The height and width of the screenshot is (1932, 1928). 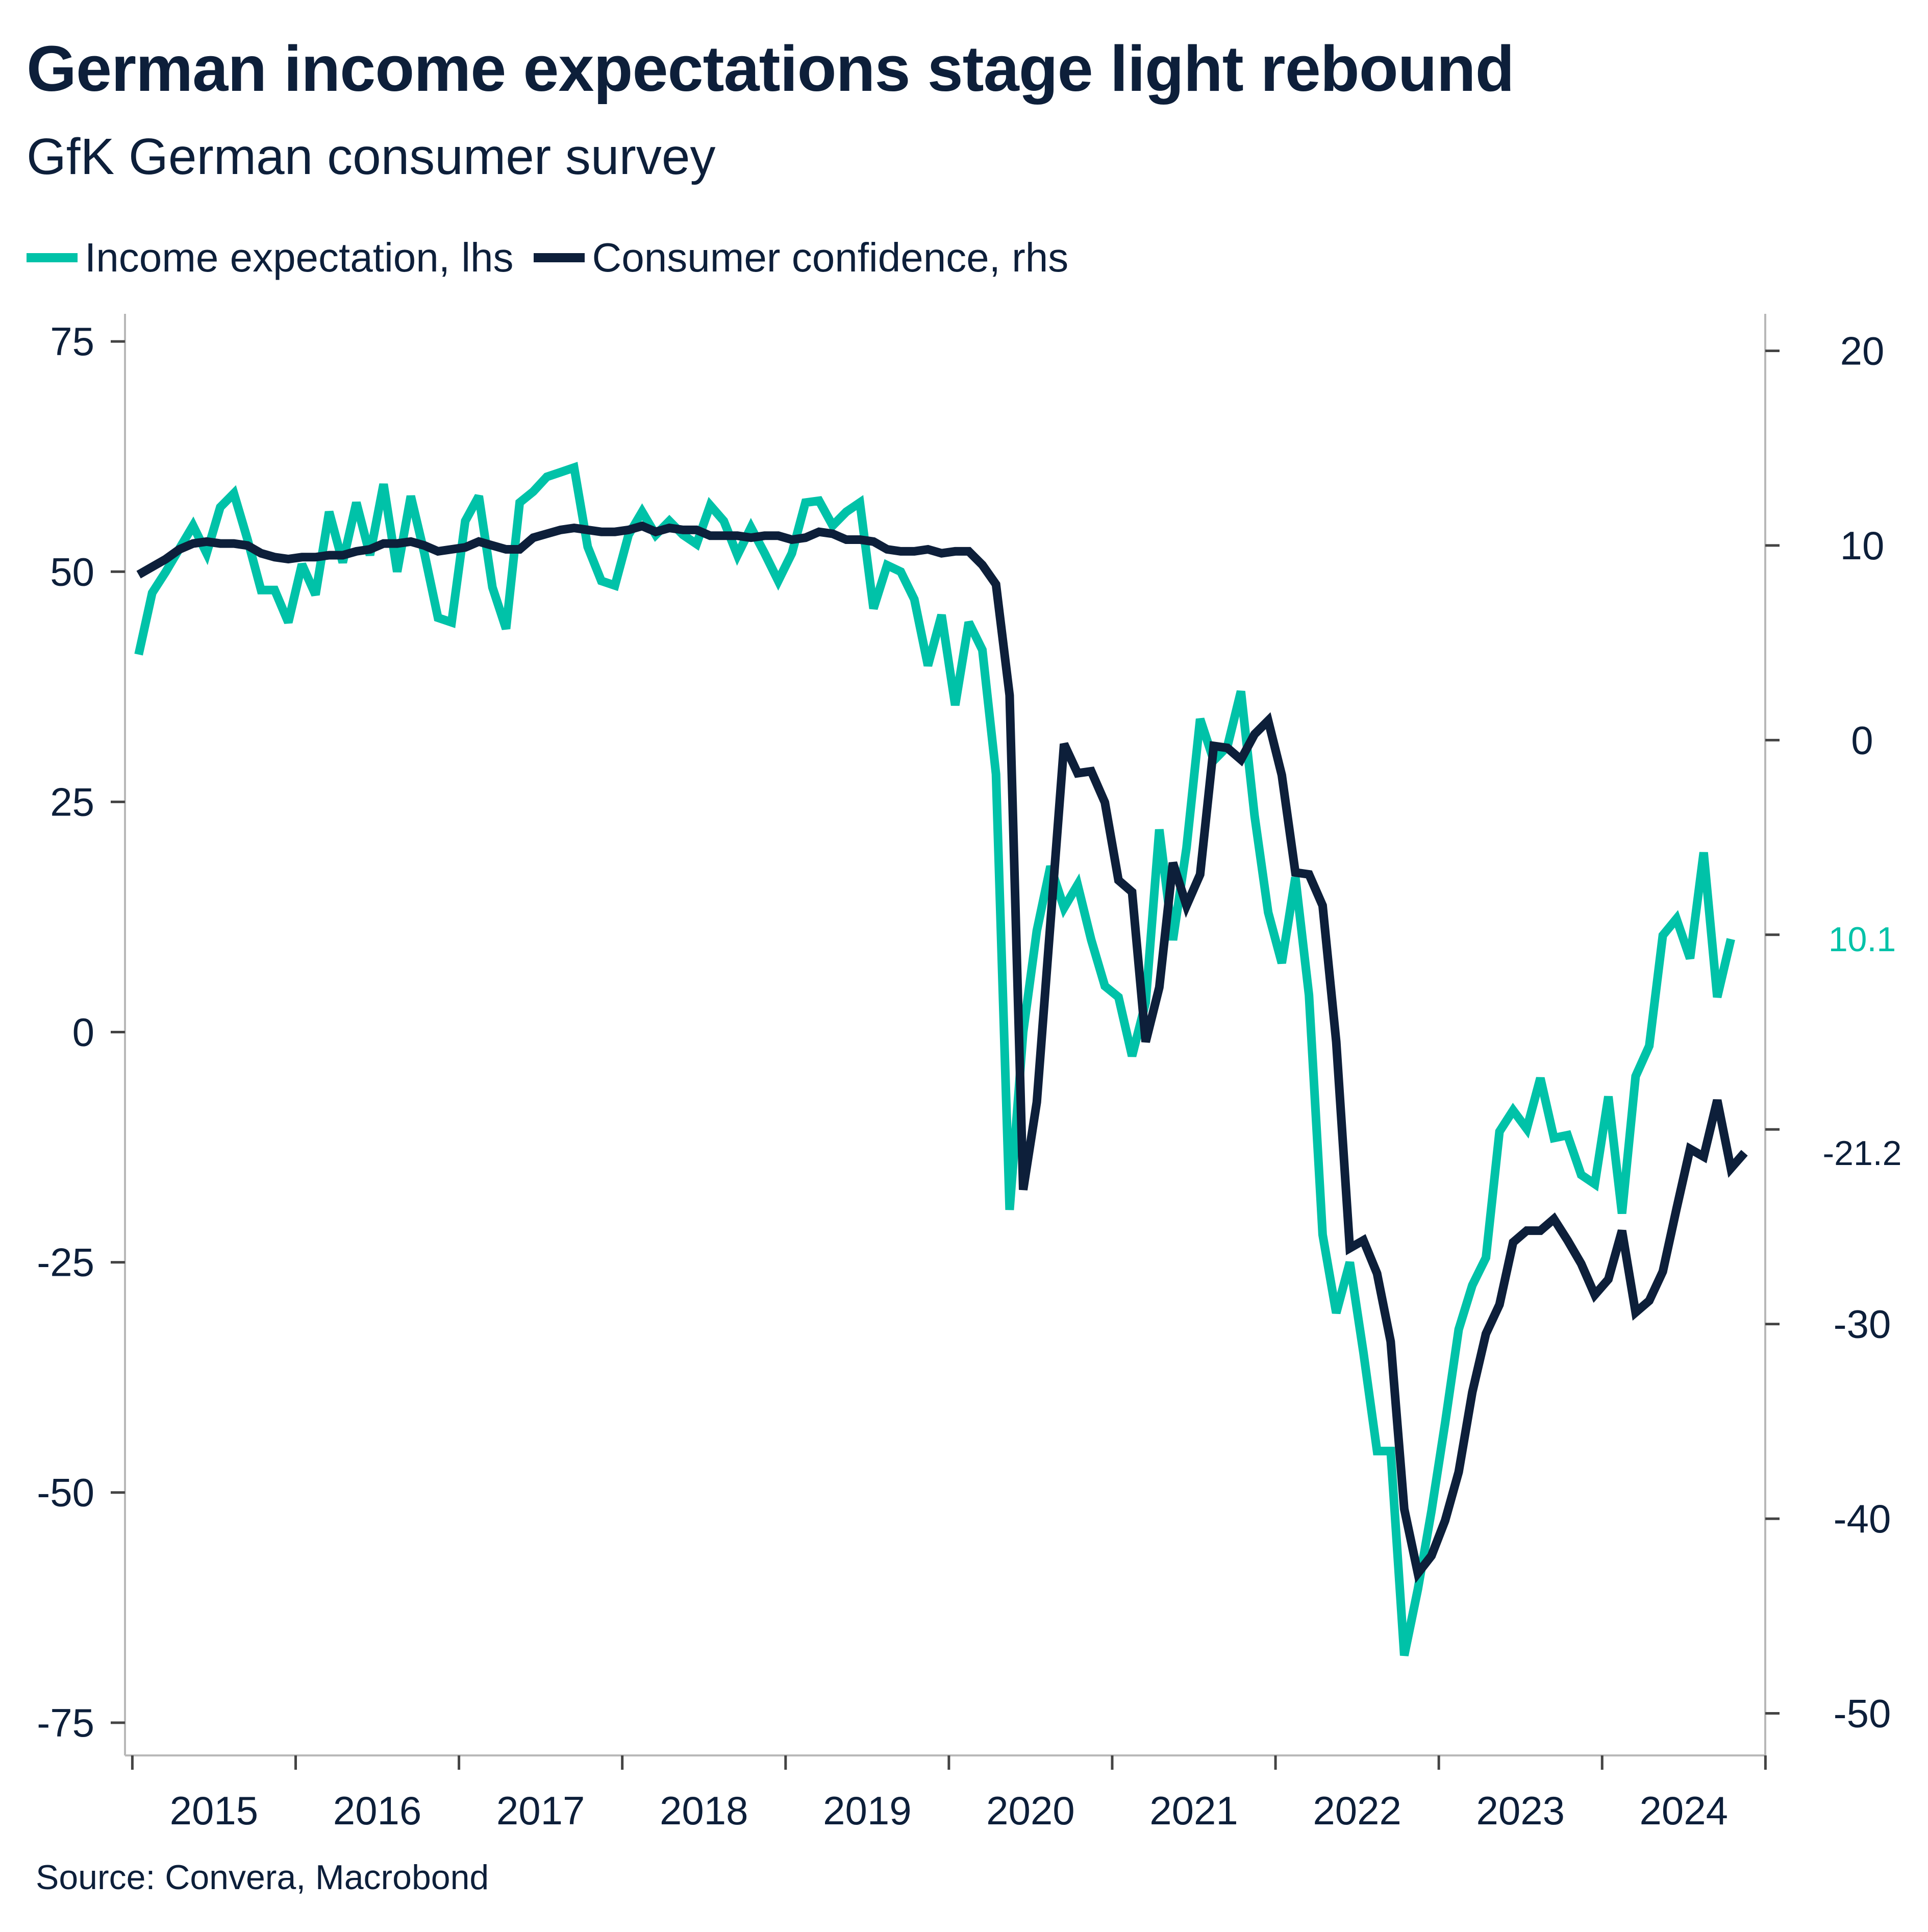 I want to click on x-tick-label: 2017, so click(x=540, y=1811).